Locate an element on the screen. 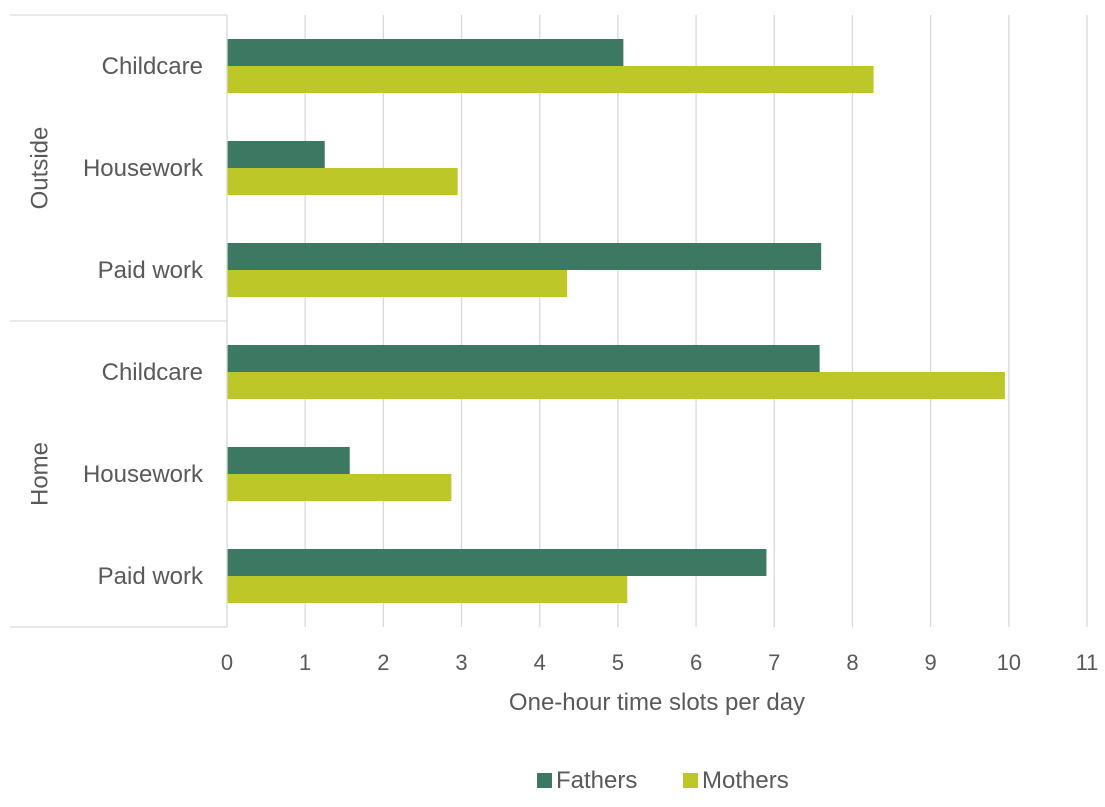 The height and width of the screenshot is (807, 1105). x-tick-label-4: 4 is located at coordinates (540, 662).